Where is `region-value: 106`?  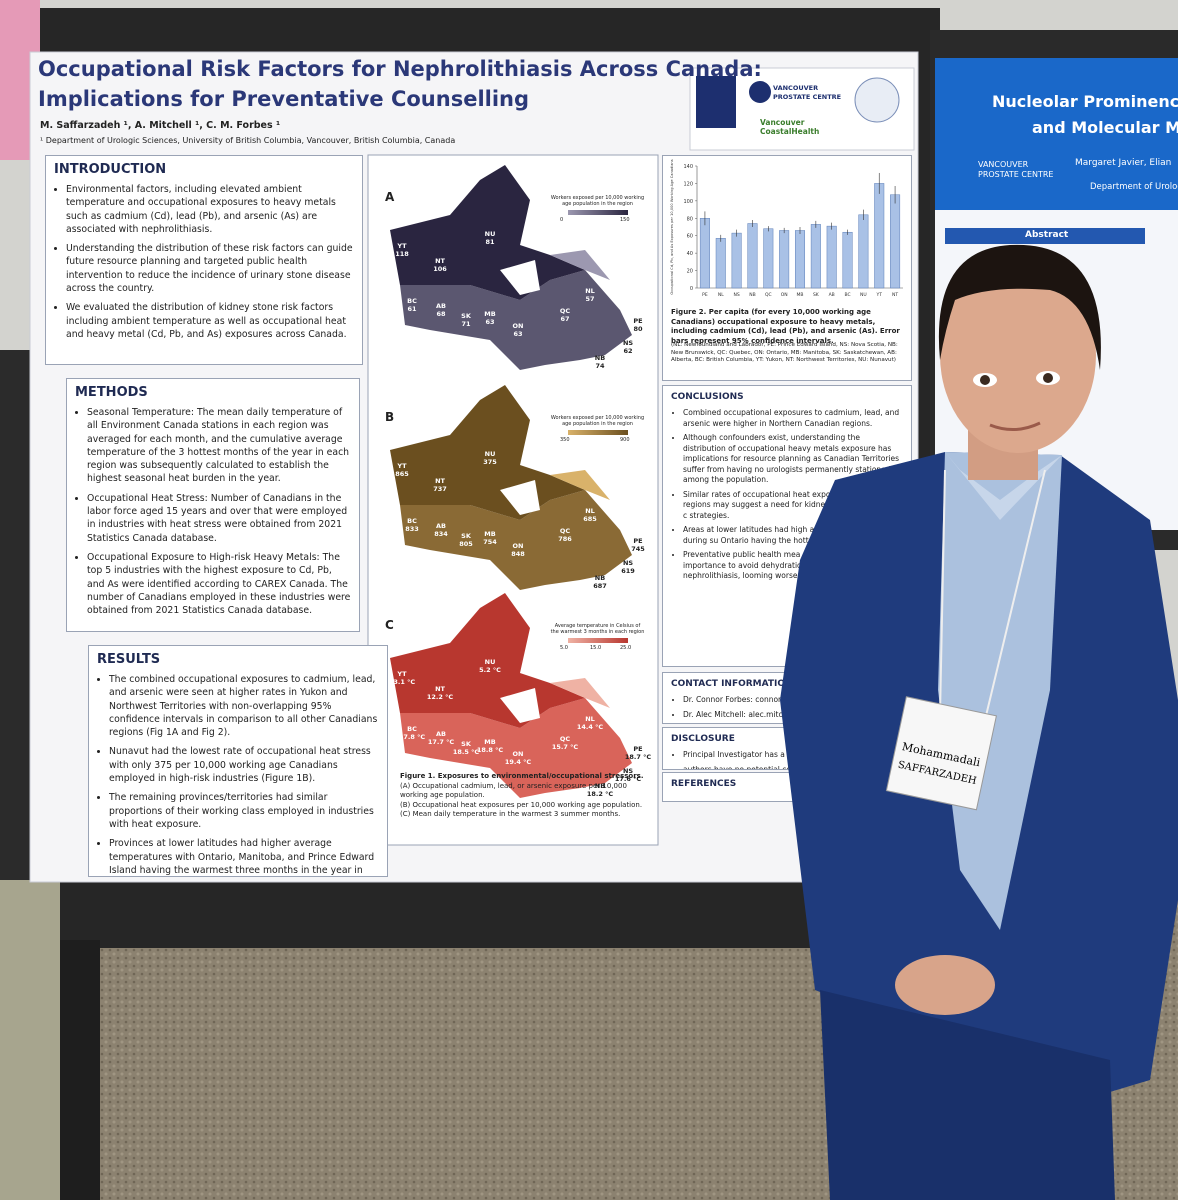 region-value: 106 is located at coordinates (440, 269).